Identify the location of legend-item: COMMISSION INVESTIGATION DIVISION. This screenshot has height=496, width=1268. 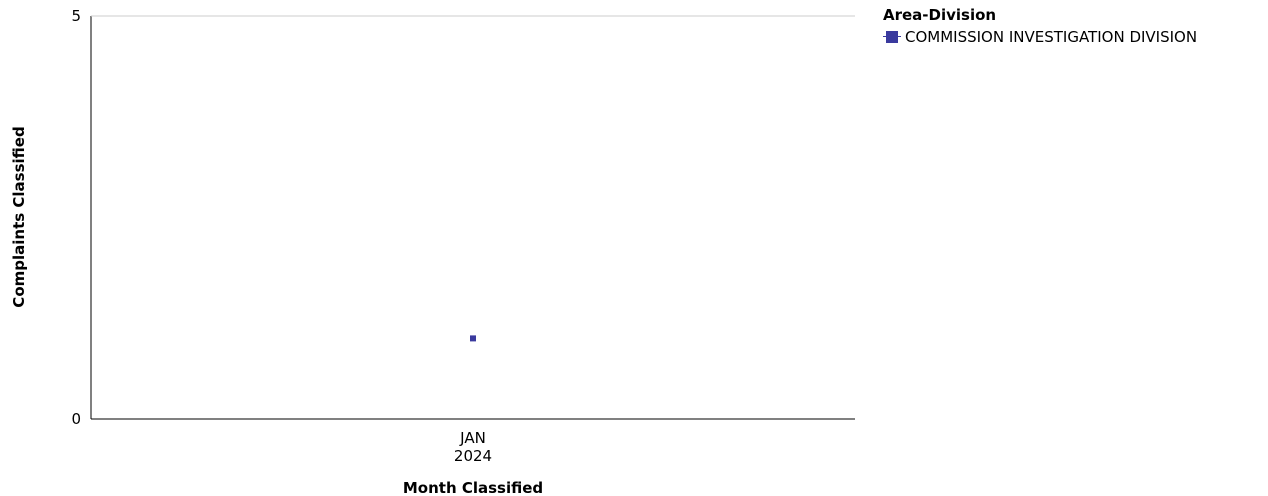
(1040, 37).